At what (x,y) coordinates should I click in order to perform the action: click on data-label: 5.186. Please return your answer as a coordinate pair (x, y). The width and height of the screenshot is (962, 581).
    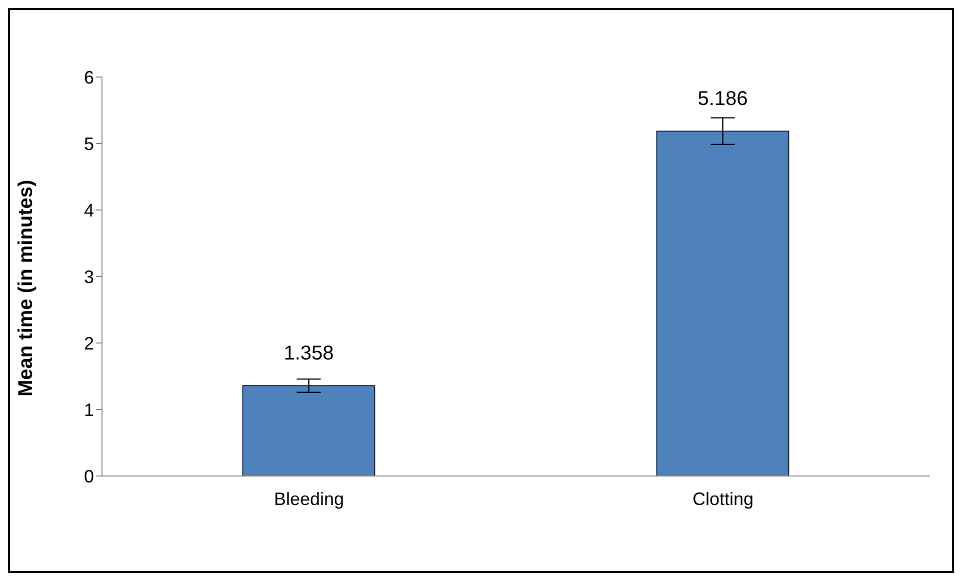
    Looking at the image, I should click on (723, 99).